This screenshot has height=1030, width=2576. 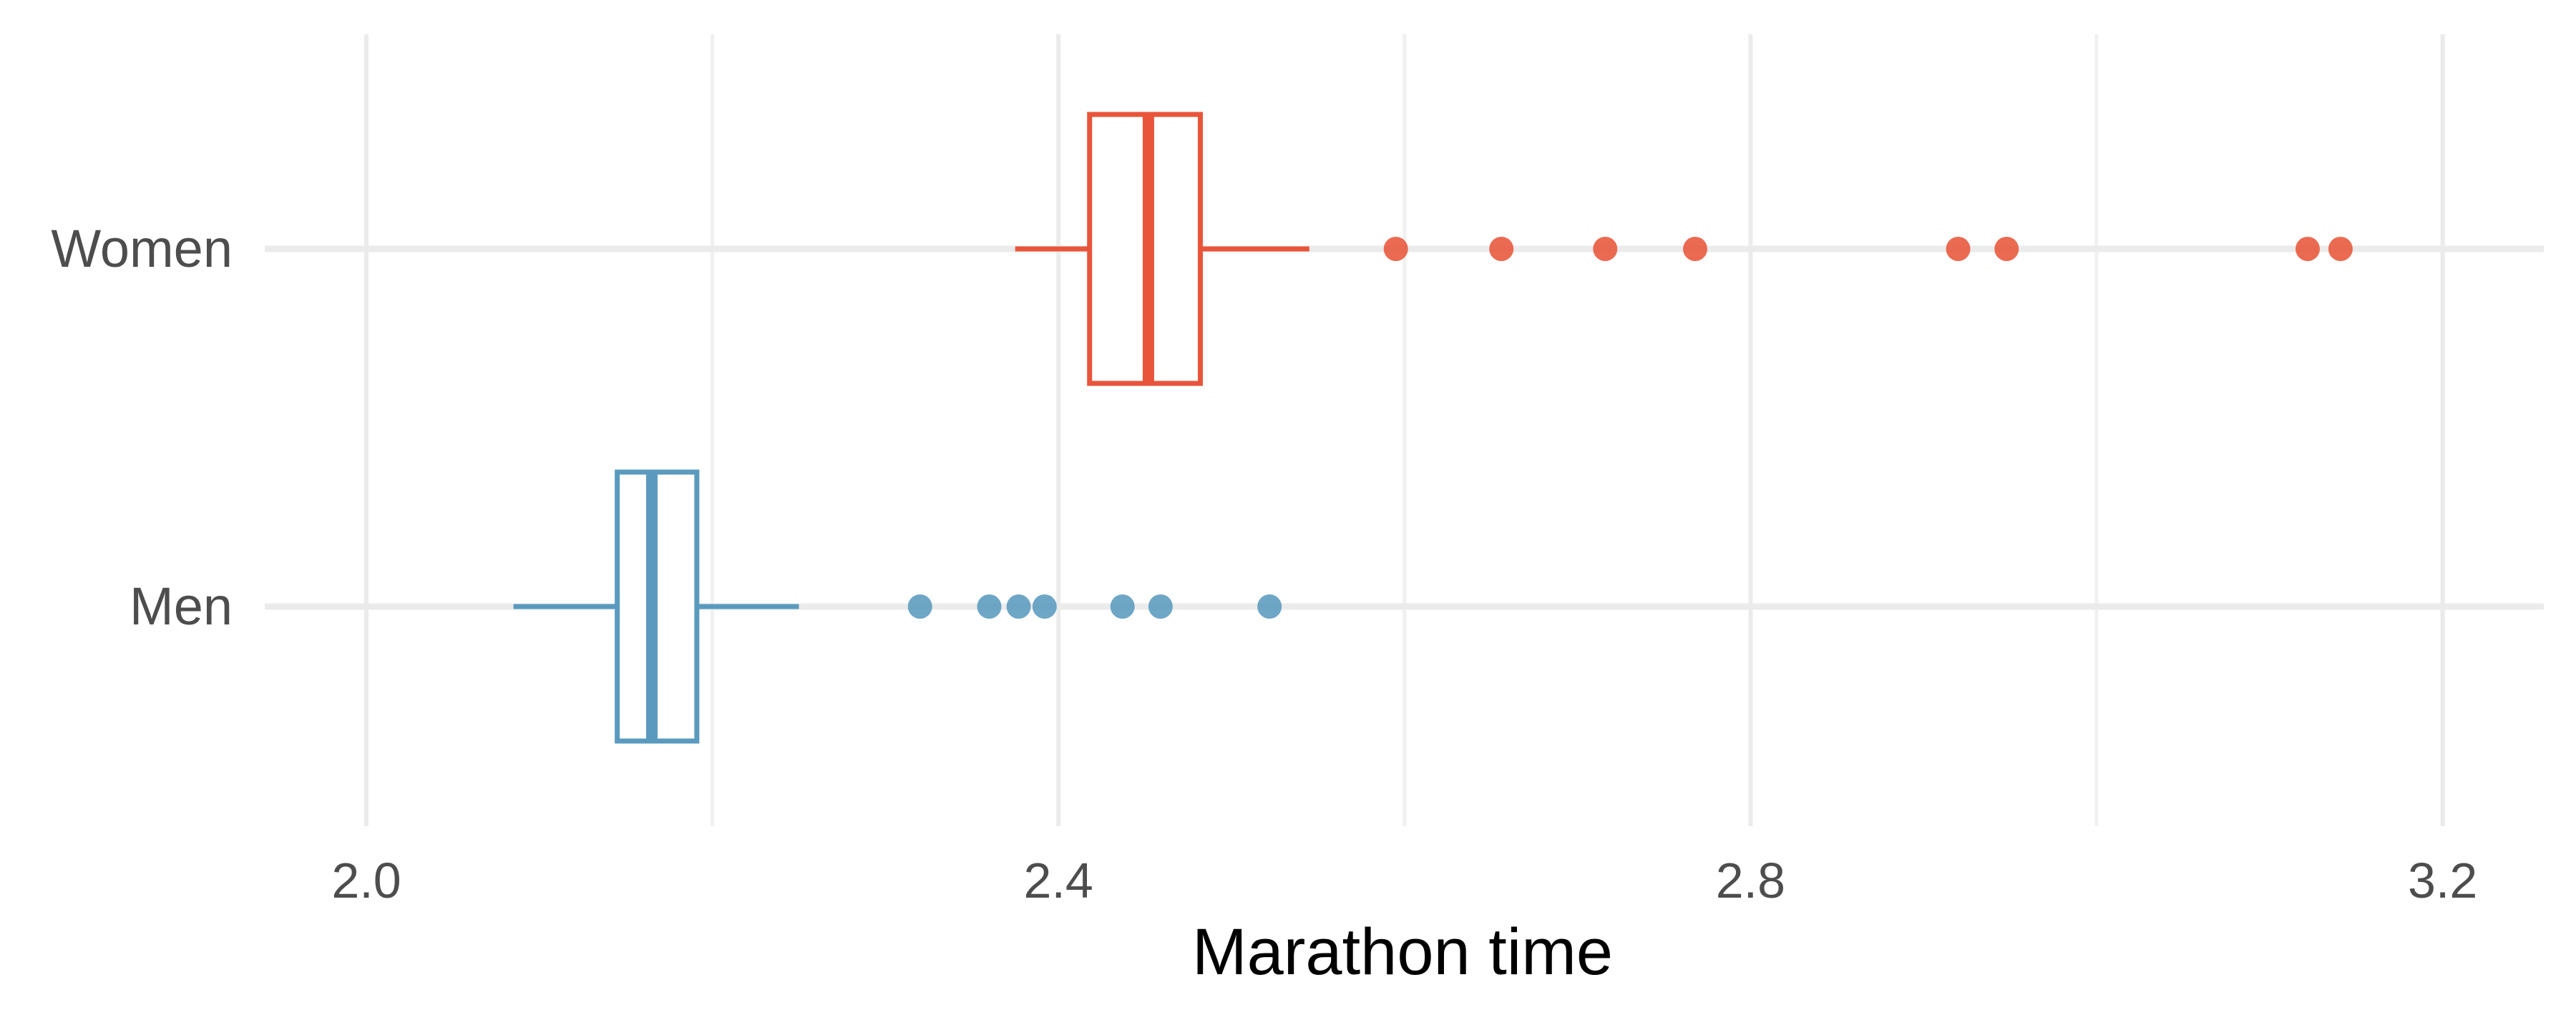 What do you see at coordinates (1402, 952) in the screenshot?
I see `x-axis-title: Marathon time` at bounding box center [1402, 952].